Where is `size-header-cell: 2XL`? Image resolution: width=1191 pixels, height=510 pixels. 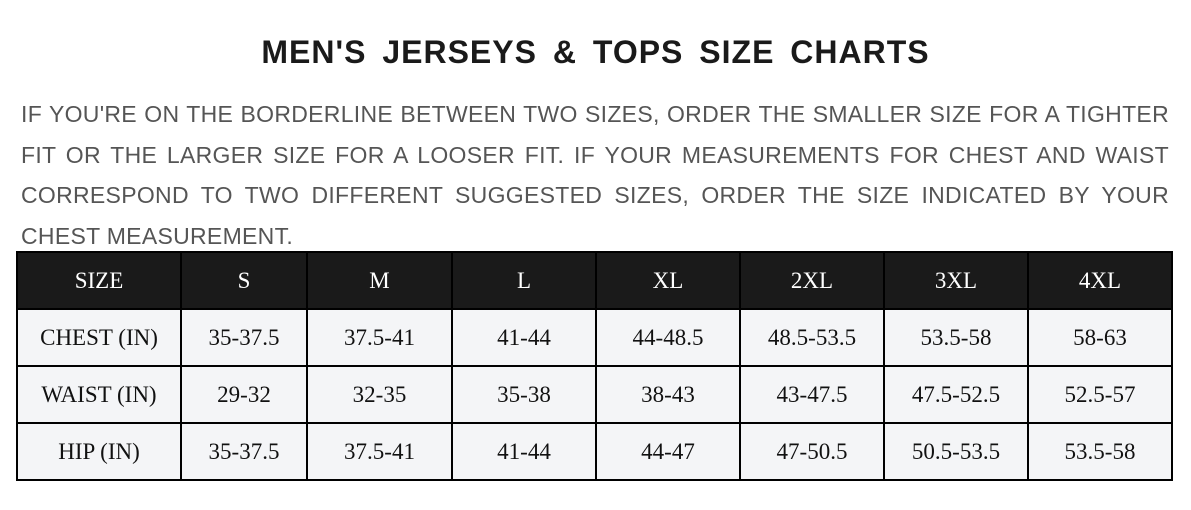 size-header-cell: 2XL is located at coordinates (812, 280).